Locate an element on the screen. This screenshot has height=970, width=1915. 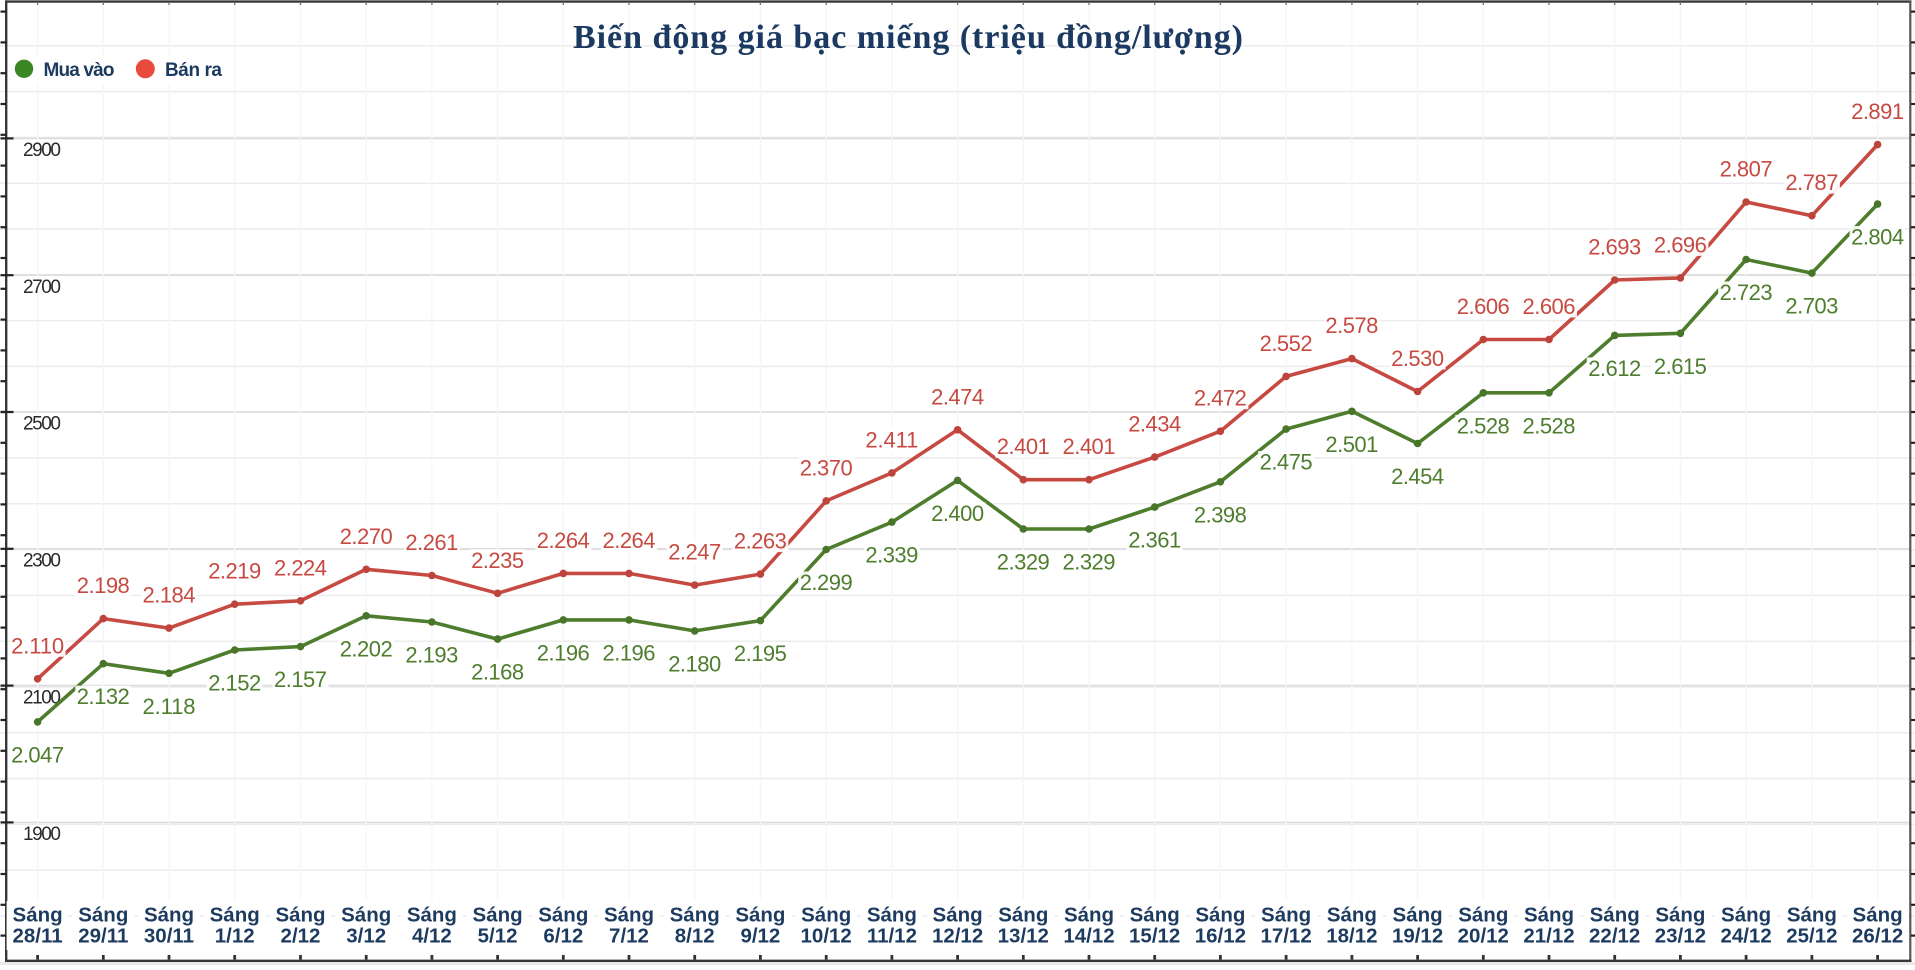
svg-text: 2.703 is located at coordinates (1811, 306).